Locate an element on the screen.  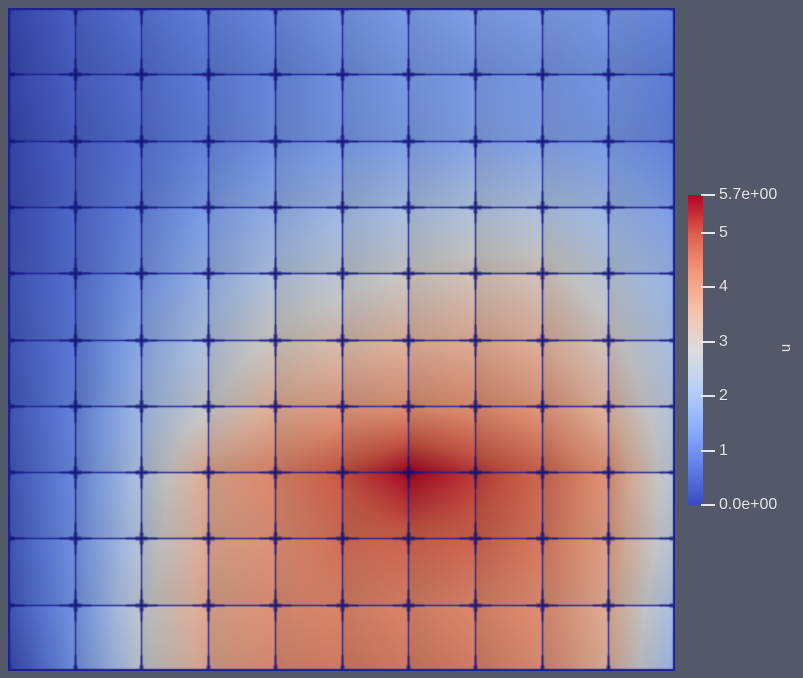
colorbar-title: u is located at coordinates (785, 348).